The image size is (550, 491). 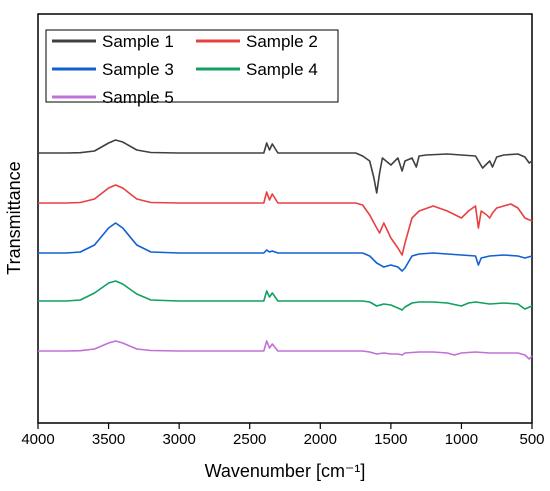 What do you see at coordinates (138, 97) in the screenshot?
I see `legend-label-5: Sample 5` at bounding box center [138, 97].